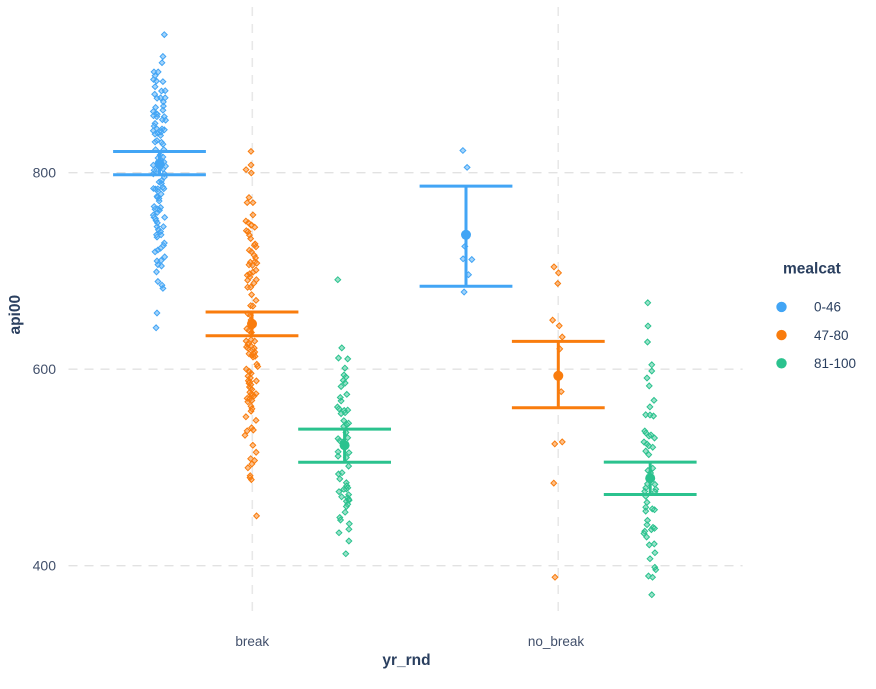  I want to click on svg-text: 600, so click(45, 369).